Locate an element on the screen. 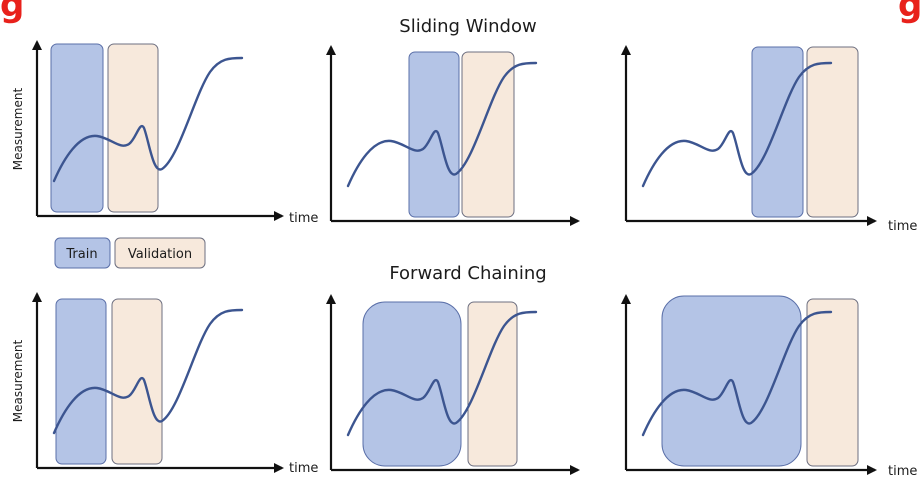 This screenshot has width=924, height=480. legend-train-swatch is located at coordinates (82, 253).